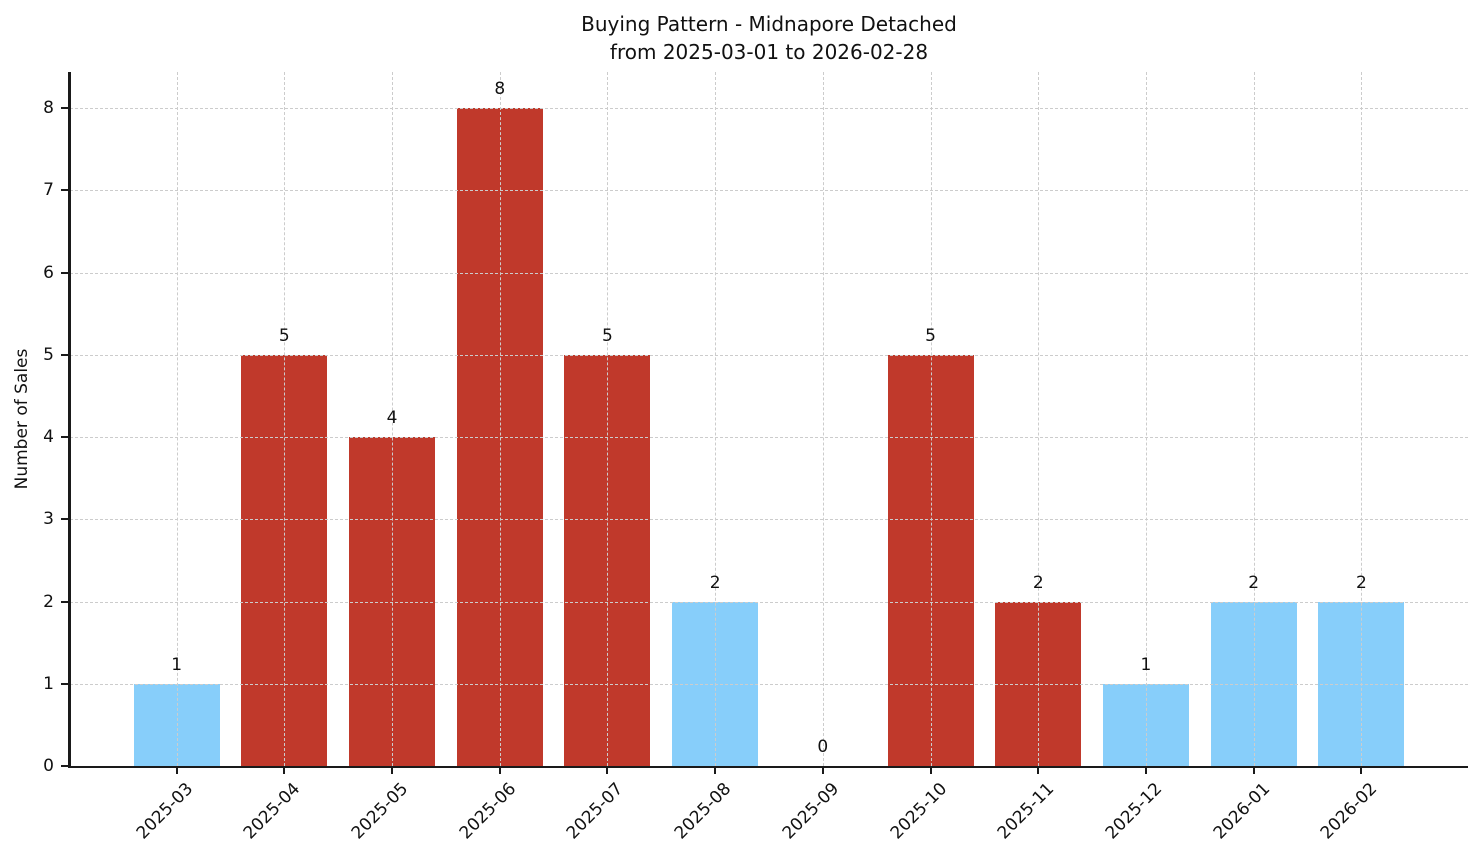 This screenshot has width=1481, height=863. What do you see at coordinates (500, 89) in the screenshot?
I see `bar-value-label: 8` at bounding box center [500, 89].